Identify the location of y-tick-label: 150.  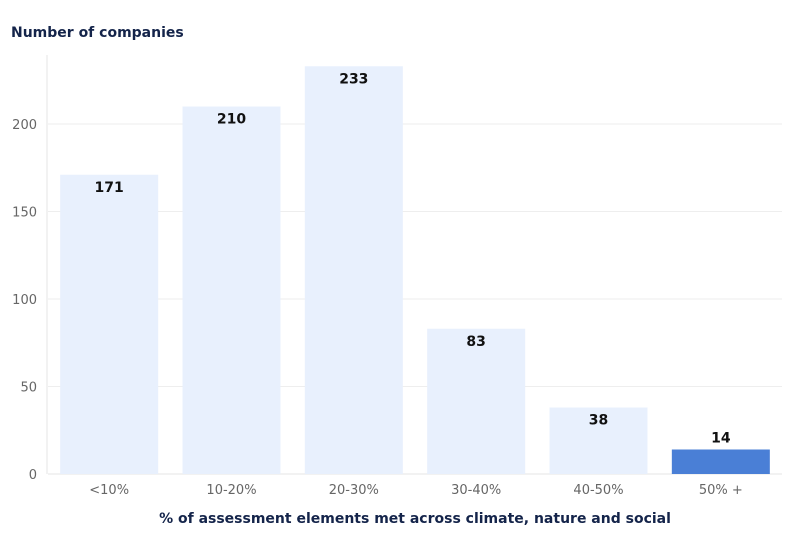
(24, 213).